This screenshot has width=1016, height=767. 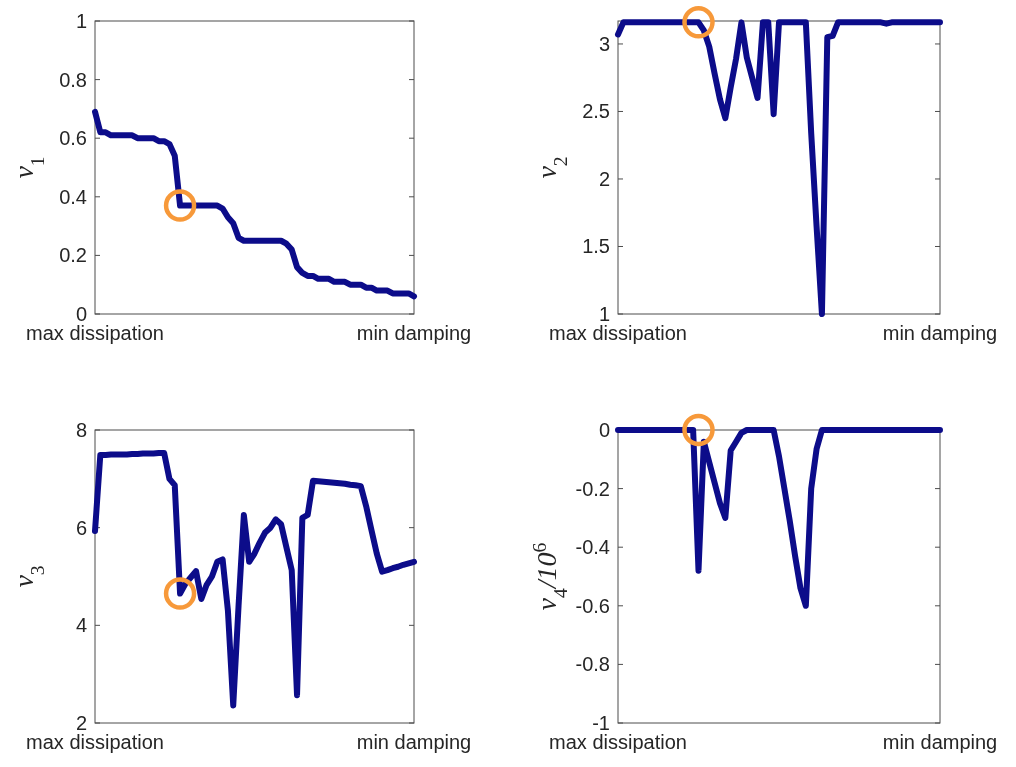 What do you see at coordinates (73, 138) in the screenshot?
I see `y-tick-label: 0.6` at bounding box center [73, 138].